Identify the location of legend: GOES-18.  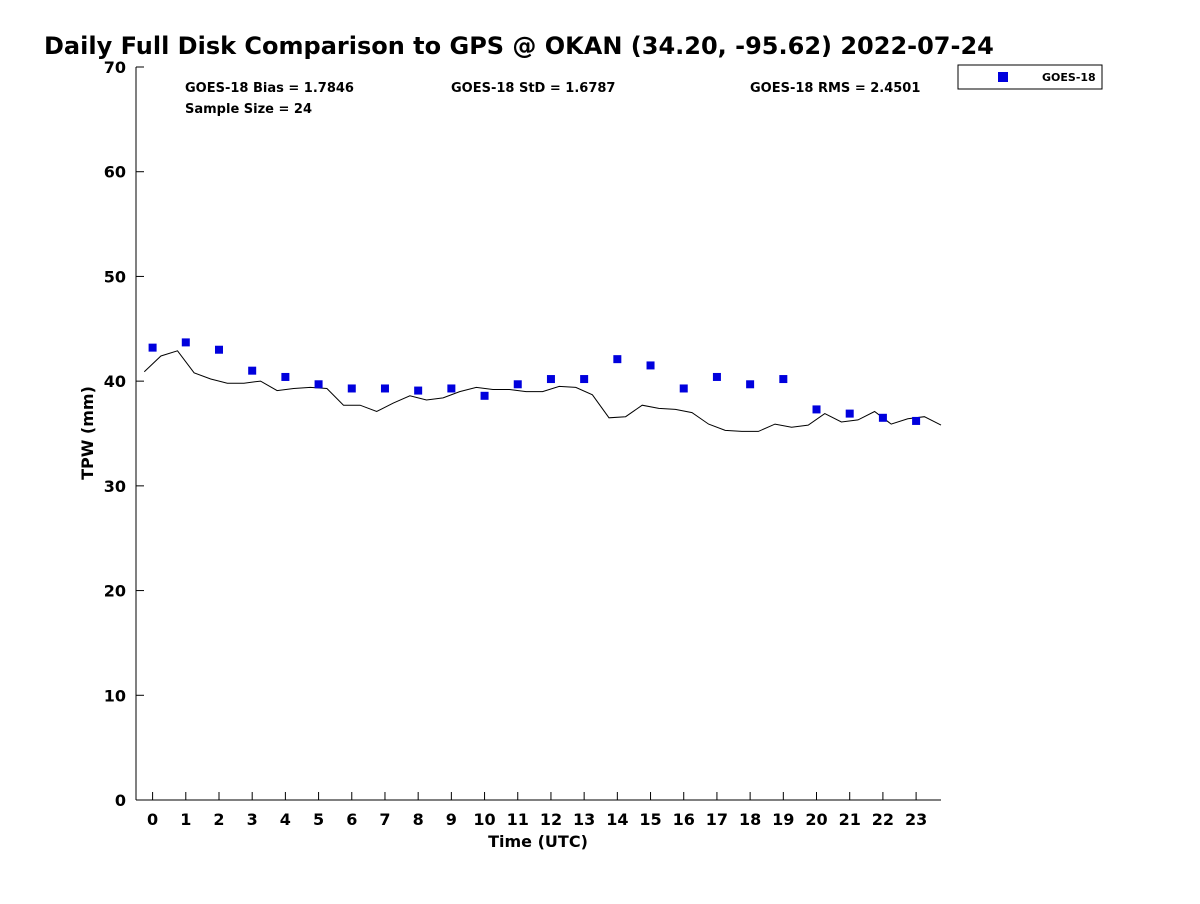
(1030, 77).